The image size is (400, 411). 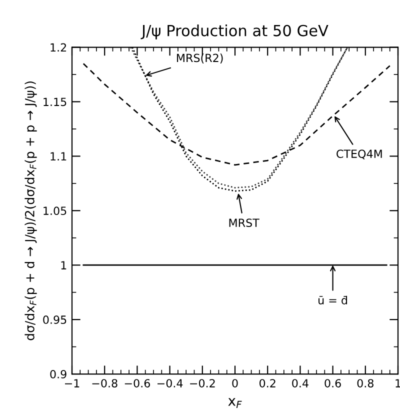 I want to click on y-axis-title: dσ/dx$_{F}$(p + d → J/ψ)/2(dσ/dx$_{F}$(p + p → J/ψ)), so click(x=30, y=210).